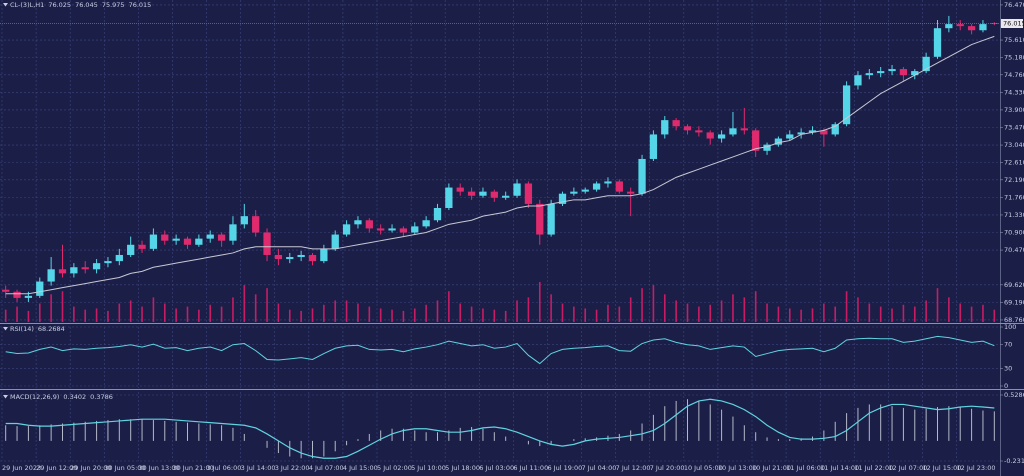 The height and width of the screenshot is (476, 1024). Describe the element at coordinates (113, 5) in the screenshot. I see `header-text: 75.975` at that location.